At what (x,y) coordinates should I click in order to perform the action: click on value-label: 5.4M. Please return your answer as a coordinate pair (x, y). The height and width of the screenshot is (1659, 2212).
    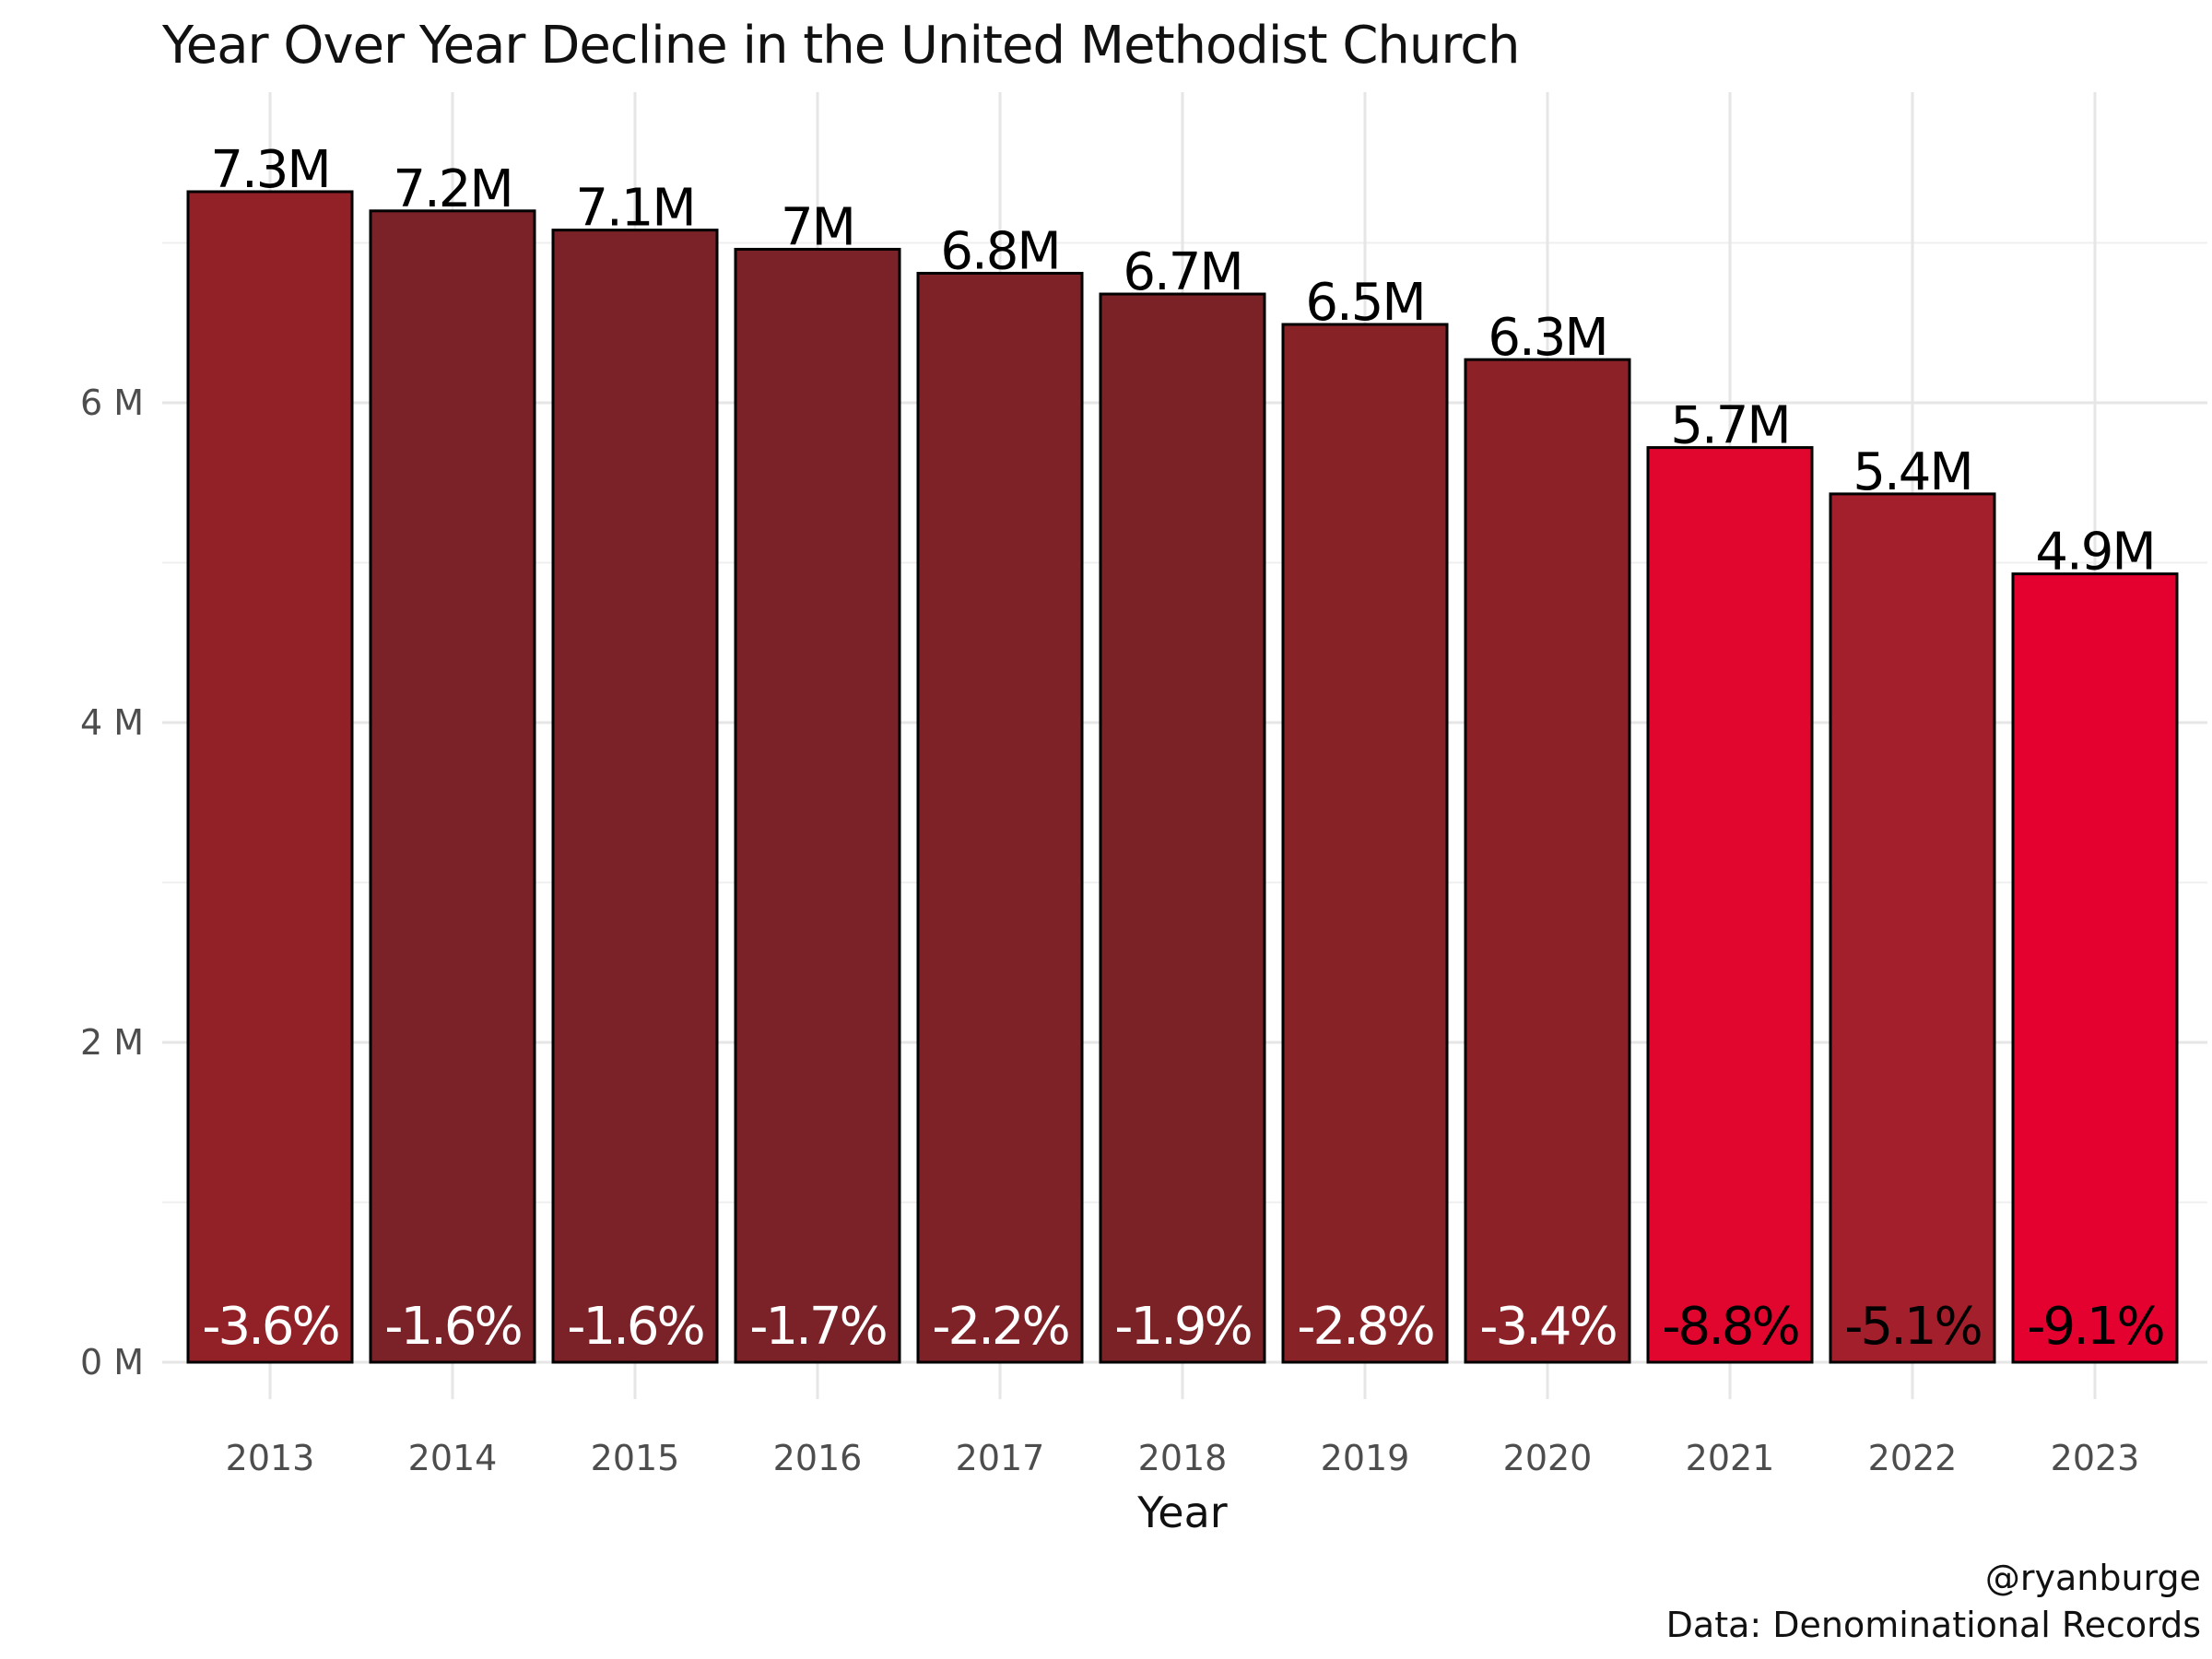
    Looking at the image, I should click on (1912, 472).